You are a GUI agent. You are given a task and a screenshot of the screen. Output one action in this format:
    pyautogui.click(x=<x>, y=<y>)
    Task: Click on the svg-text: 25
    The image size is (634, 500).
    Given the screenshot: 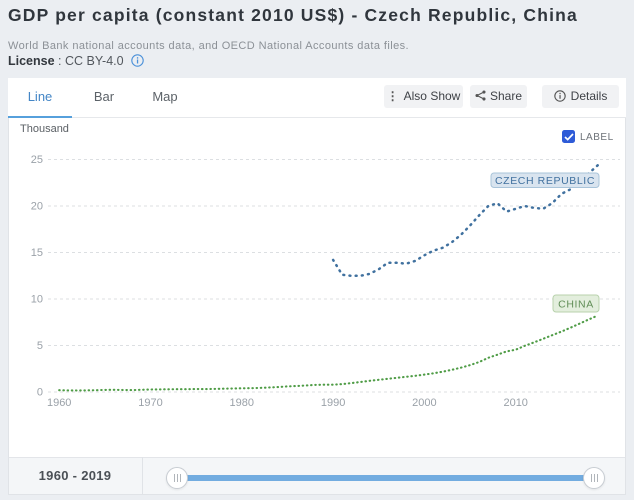 What is the action you would take?
    pyautogui.click(x=37, y=160)
    